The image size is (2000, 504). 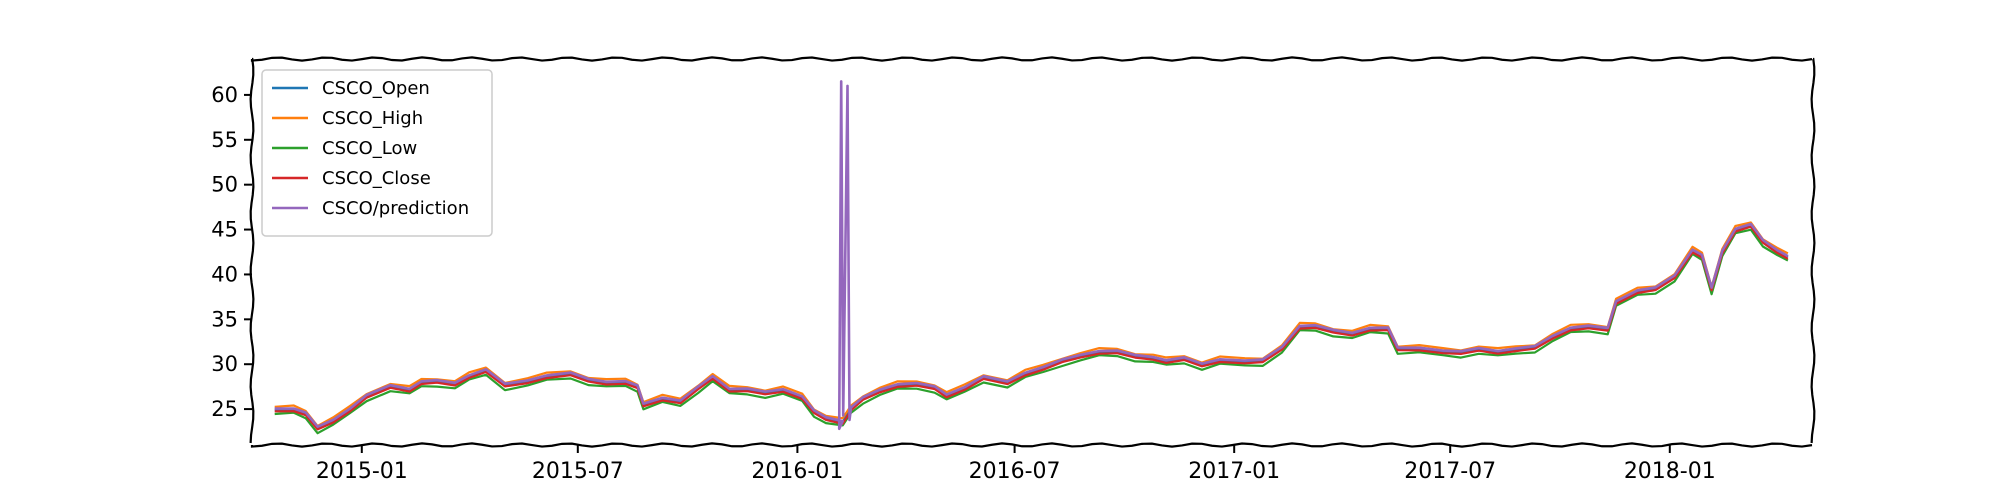 What do you see at coordinates (224, 230) in the screenshot?
I see `y-tick-label: 45` at bounding box center [224, 230].